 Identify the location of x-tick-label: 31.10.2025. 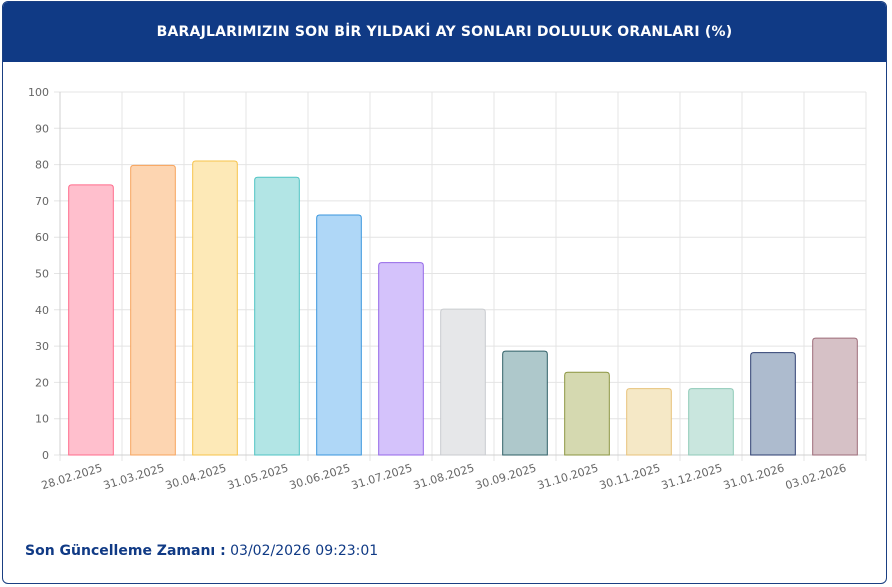
(568, 476).